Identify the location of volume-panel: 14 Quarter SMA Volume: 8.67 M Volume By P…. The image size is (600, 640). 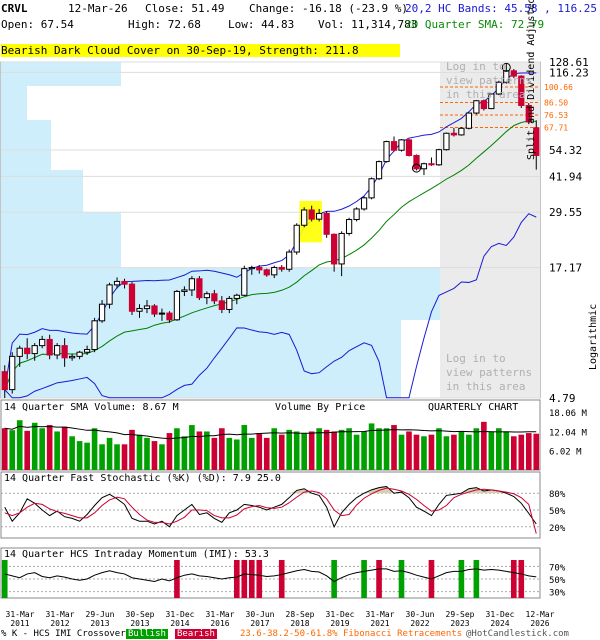
(294, 435).